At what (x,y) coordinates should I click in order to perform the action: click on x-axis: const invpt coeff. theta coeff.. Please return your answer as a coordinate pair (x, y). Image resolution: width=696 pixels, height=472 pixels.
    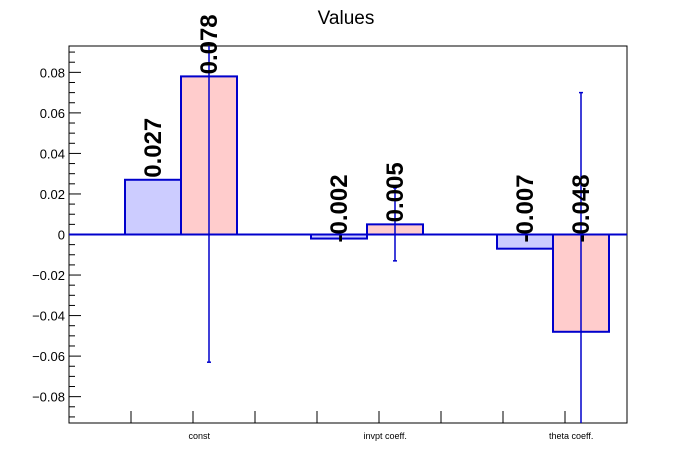
    Looking at the image, I should click on (361, 426).